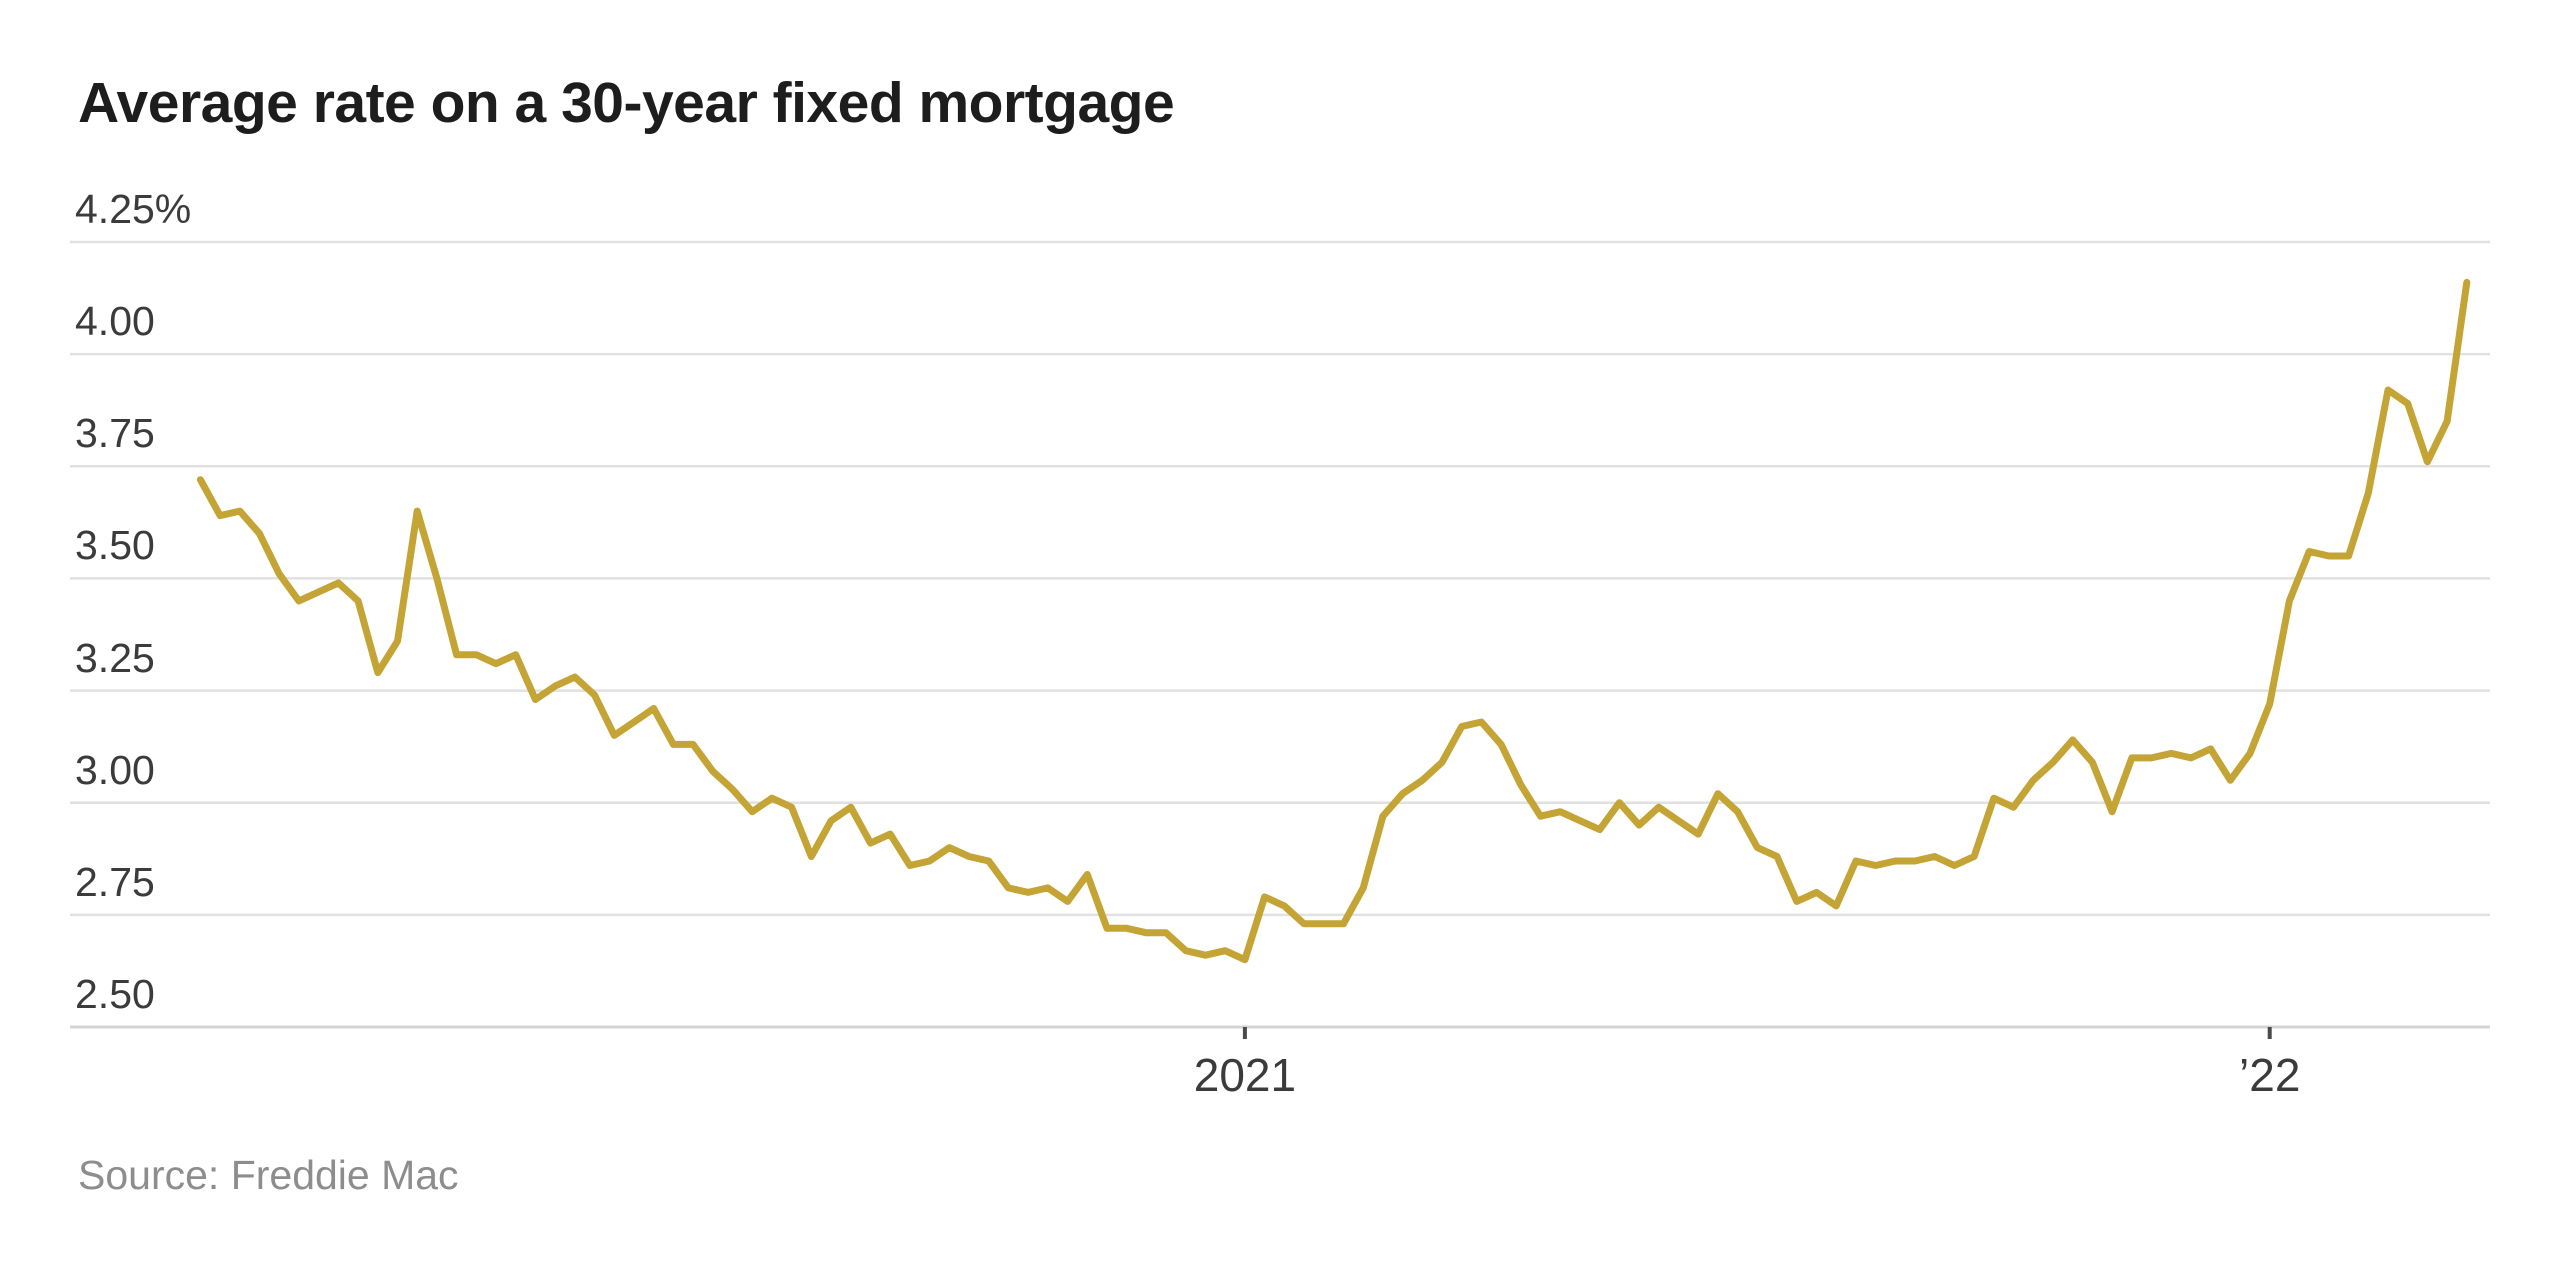 The image size is (2560, 1280). I want to click on source-note: Source: Freddie Mac, so click(268, 1175).